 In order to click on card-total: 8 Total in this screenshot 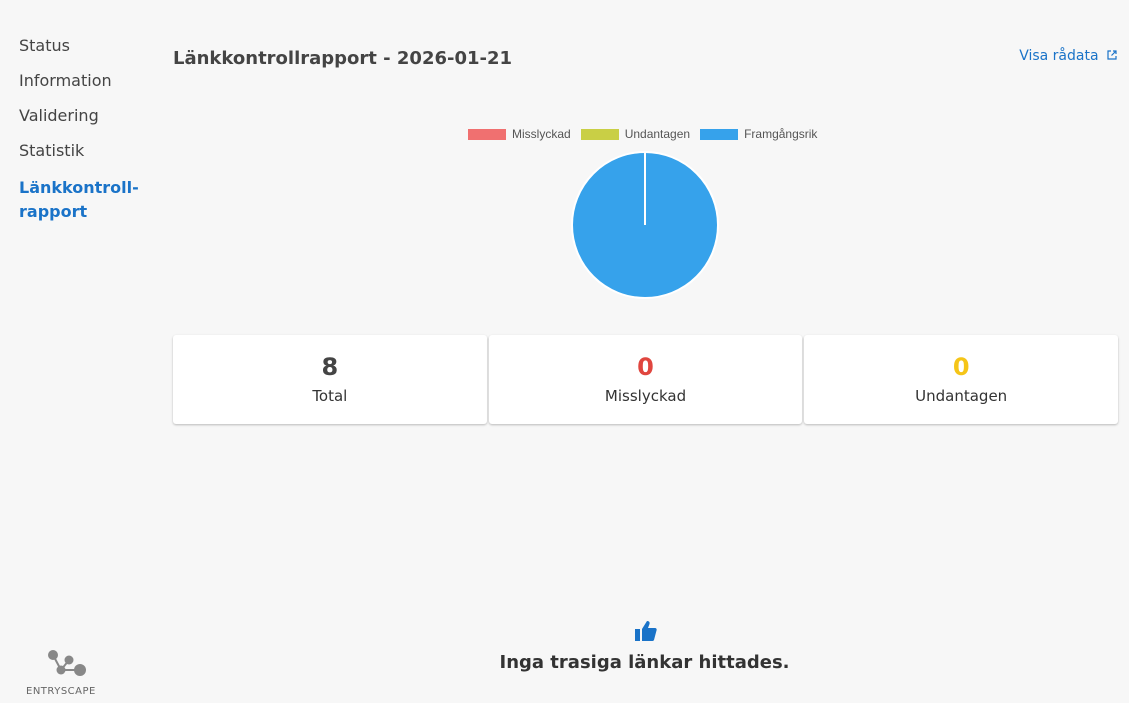, I will do `click(330, 379)`.